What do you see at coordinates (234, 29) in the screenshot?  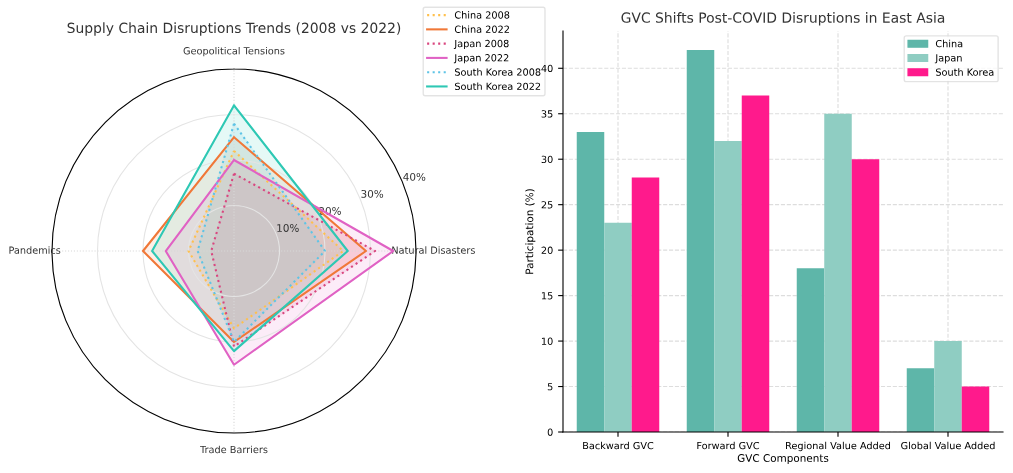 I see `text: Supply Chain Disruptions Trends (2008 vs 2022)` at bounding box center [234, 29].